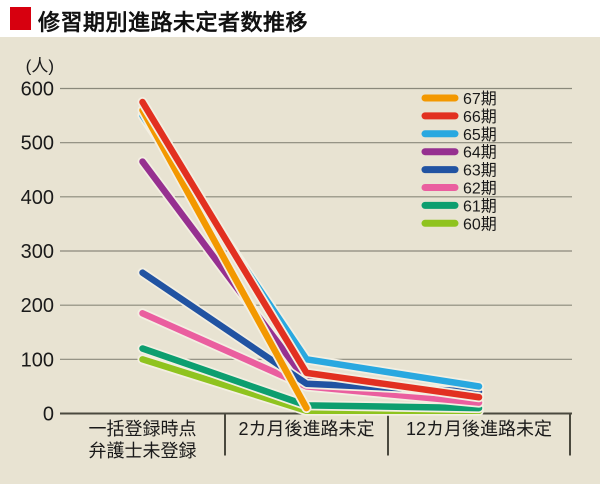  Describe the element at coordinates (480, 99) in the screenshot. I see `legend-label-67期: 67期` at that location.